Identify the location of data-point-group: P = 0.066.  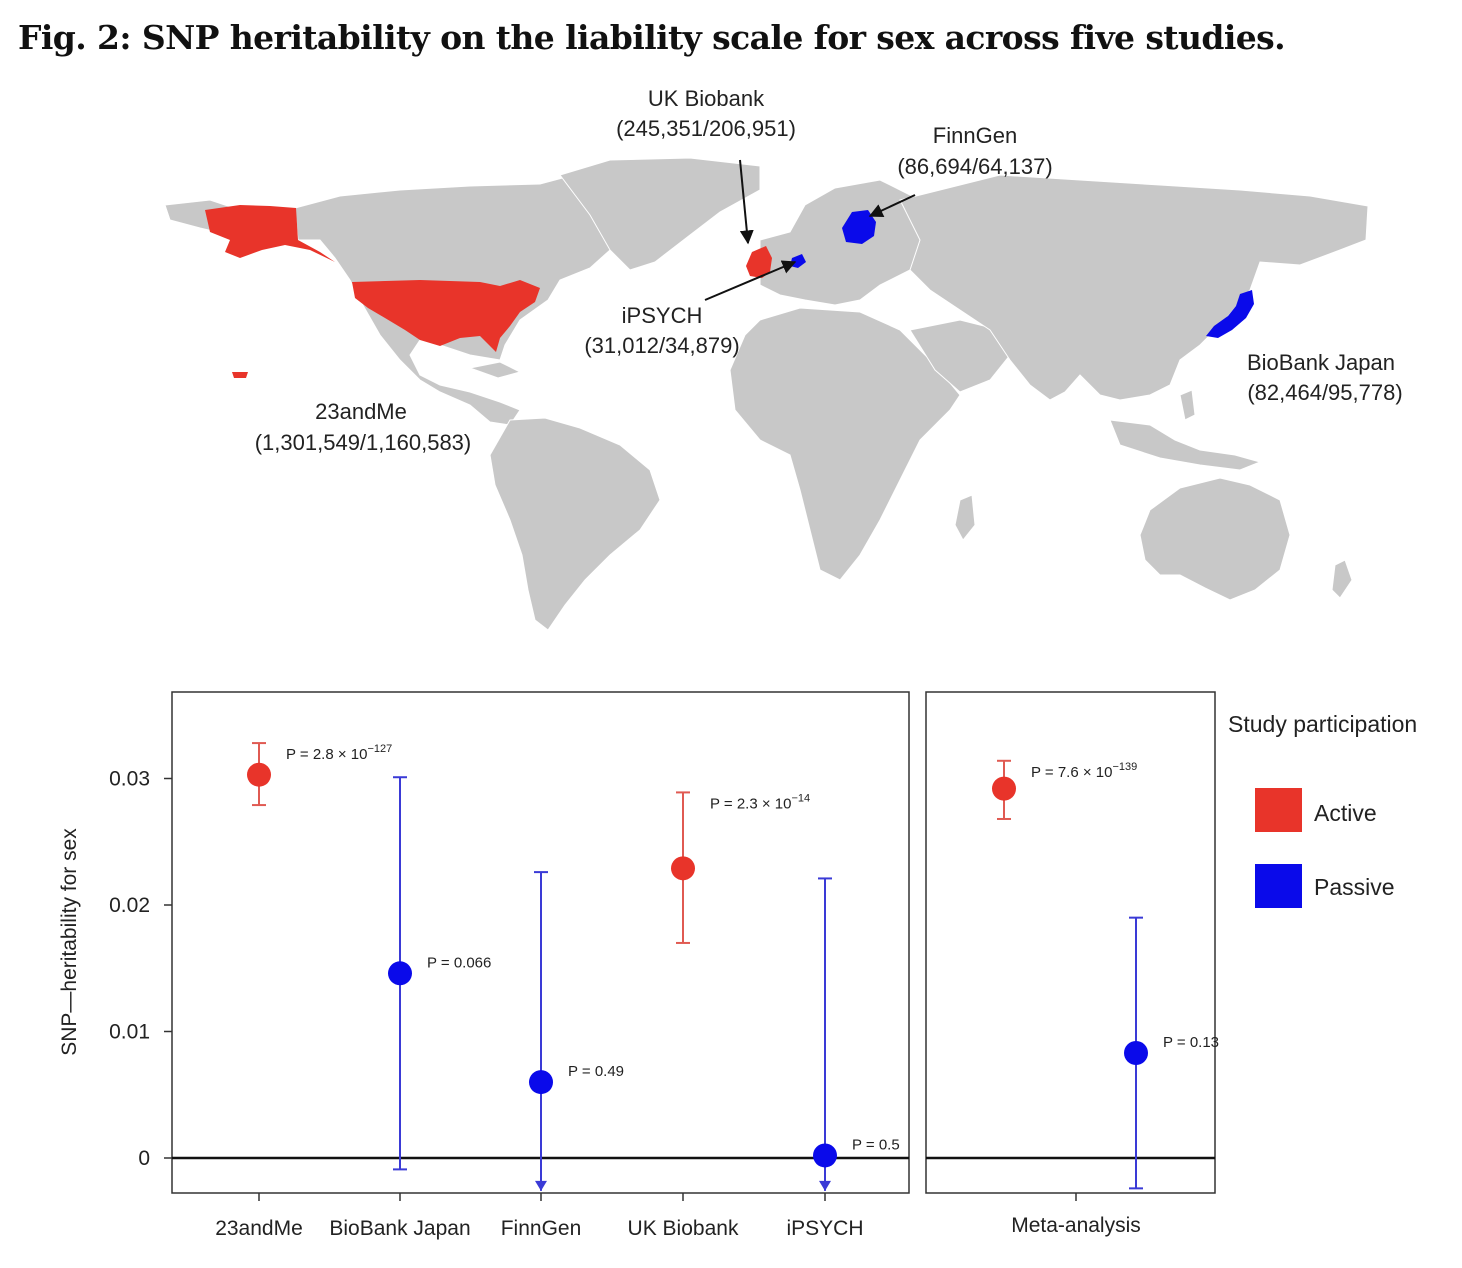
(439, 973).